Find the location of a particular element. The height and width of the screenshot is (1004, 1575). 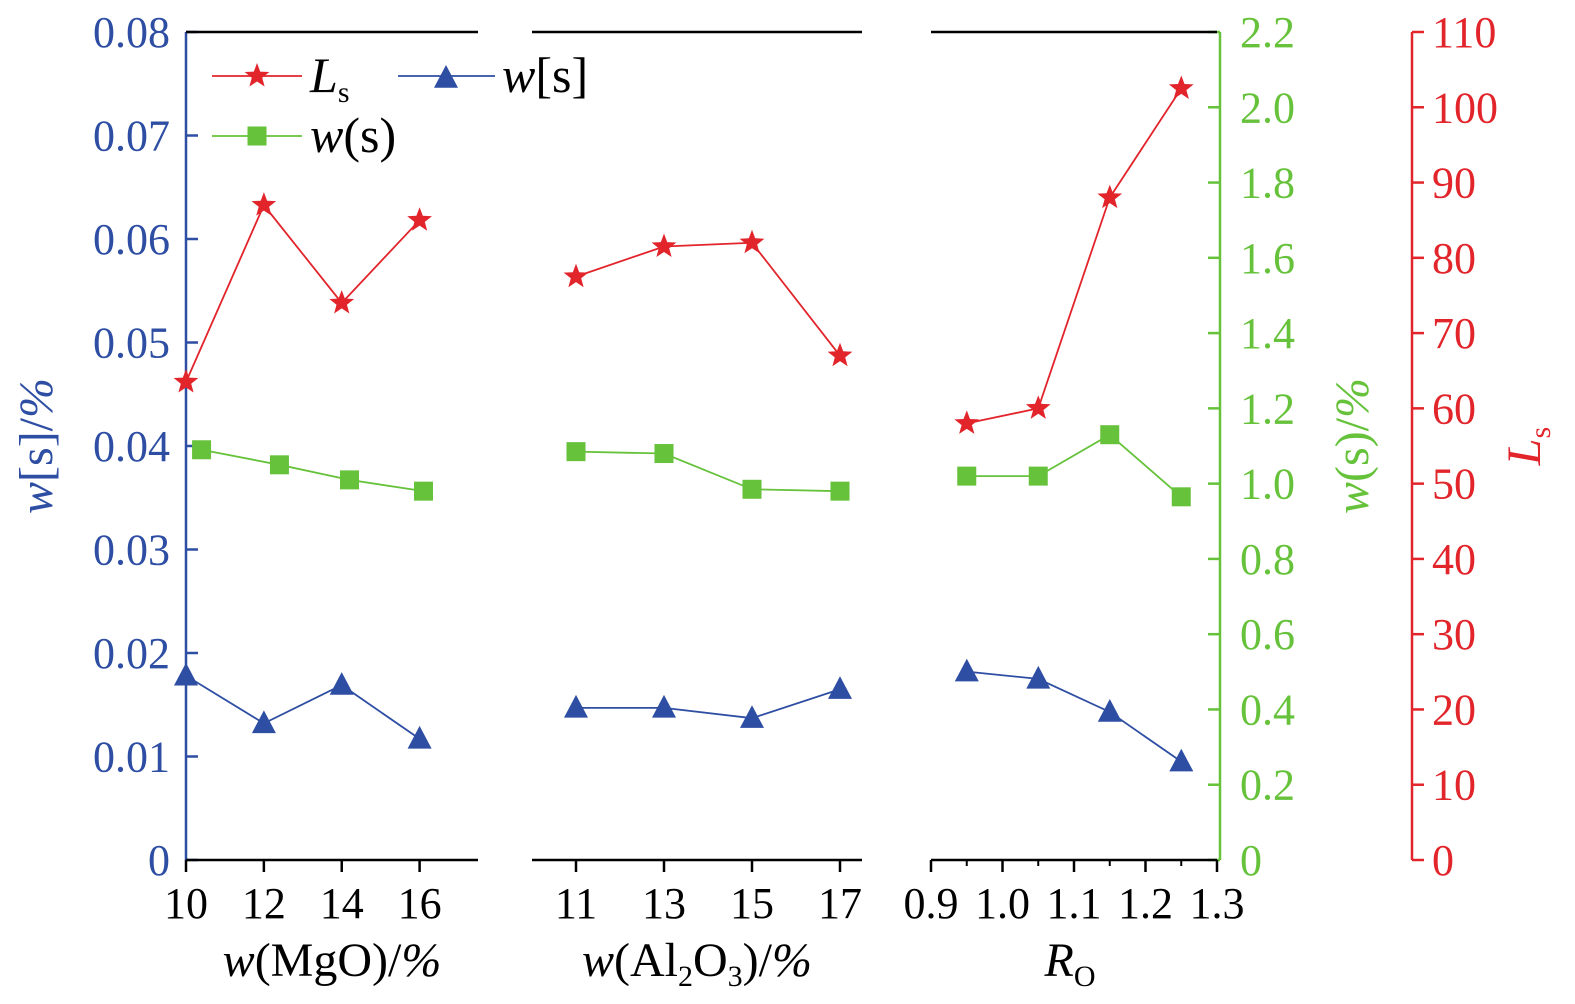

left-tick-label: 0.02 is located at coordinates (131, 653).